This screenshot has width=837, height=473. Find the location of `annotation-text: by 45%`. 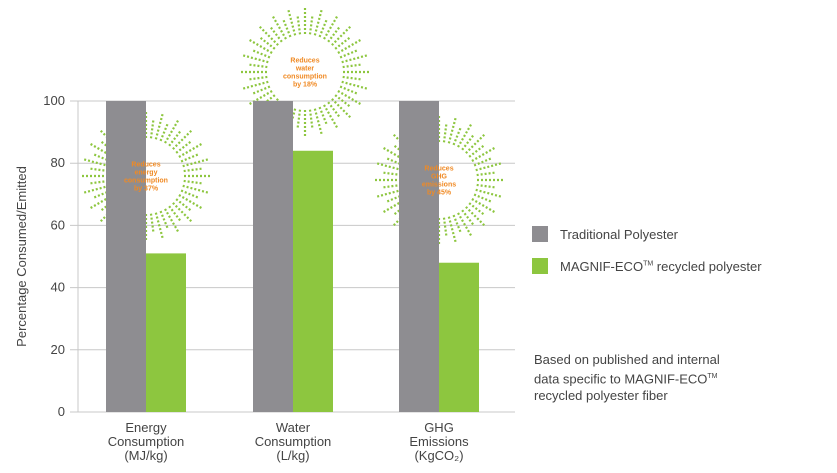

annotation-text: by 45% is located at coordinates (439, 193).